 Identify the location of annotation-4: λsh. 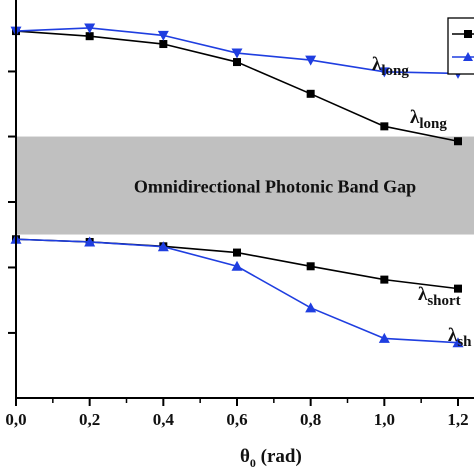
(460, 337).